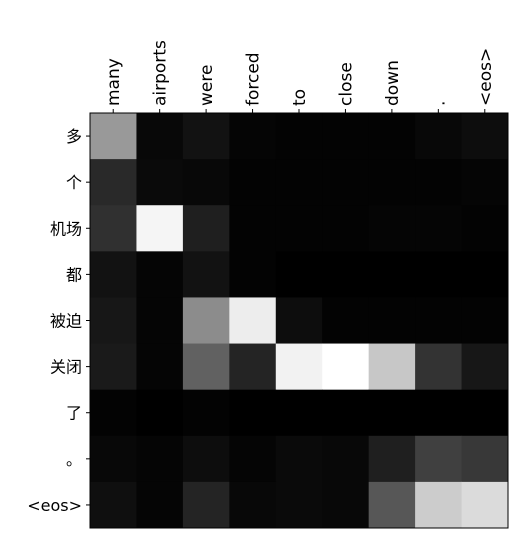  I want to click on x-tick-label: <eos>, so click(486, 77).